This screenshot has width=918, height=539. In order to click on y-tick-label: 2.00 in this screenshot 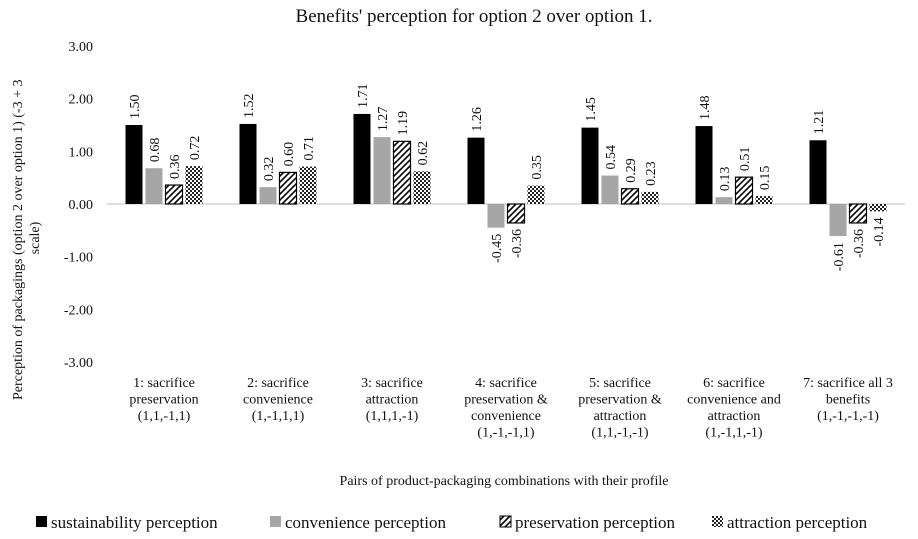, I will do `click(81, 100)`.